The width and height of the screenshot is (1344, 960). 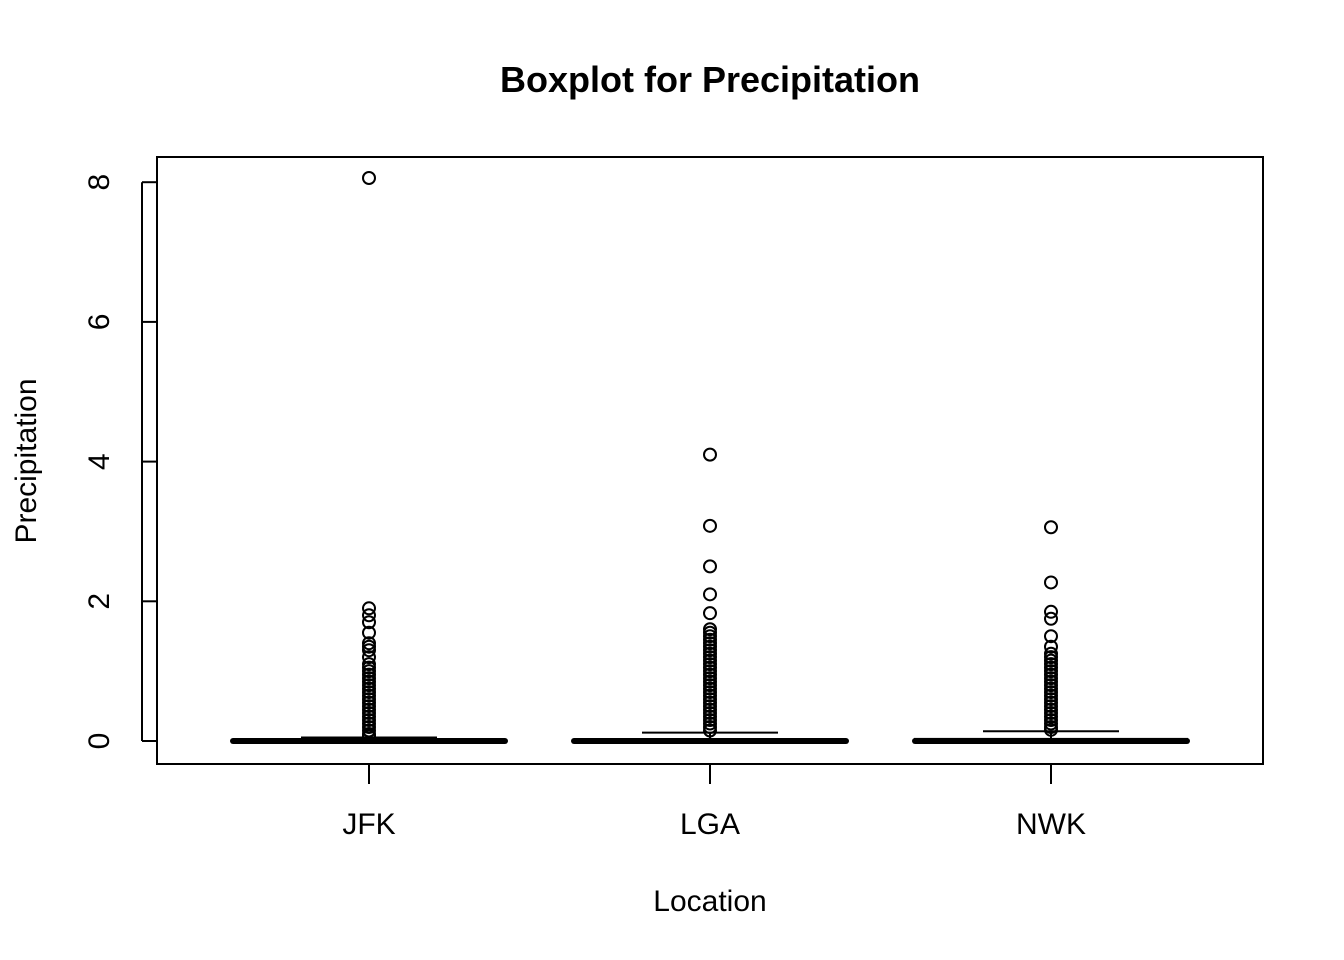 I want to click on x-tick-label: LGA, so click(x=710, y=824).